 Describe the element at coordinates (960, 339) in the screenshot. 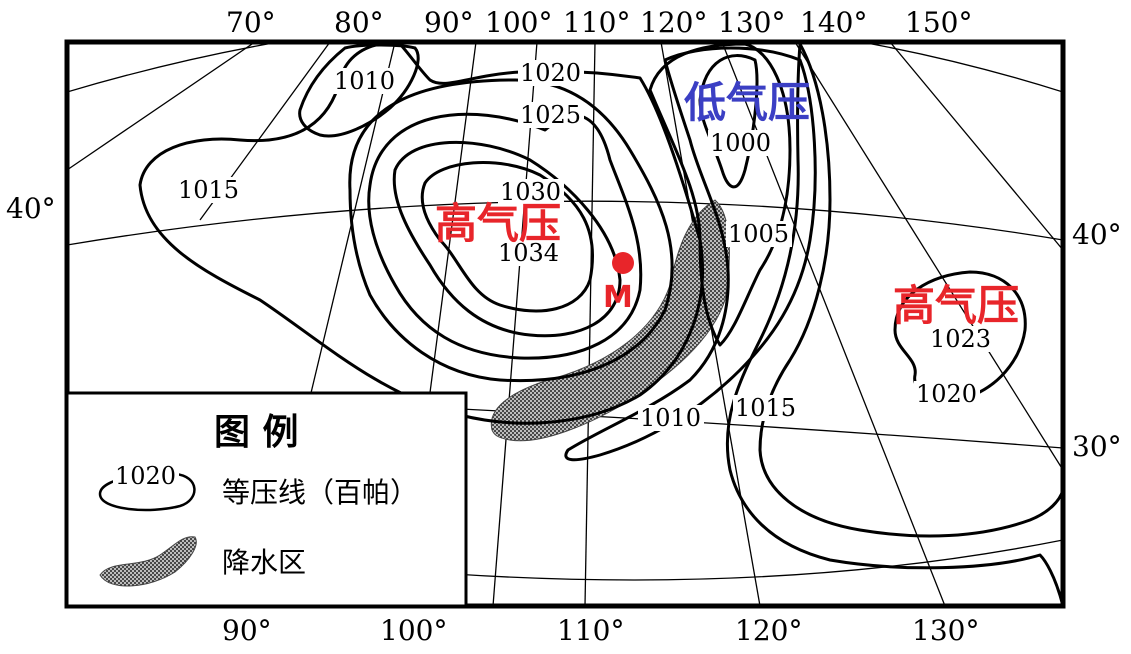

I see `isobar-label: 1023` at that location.